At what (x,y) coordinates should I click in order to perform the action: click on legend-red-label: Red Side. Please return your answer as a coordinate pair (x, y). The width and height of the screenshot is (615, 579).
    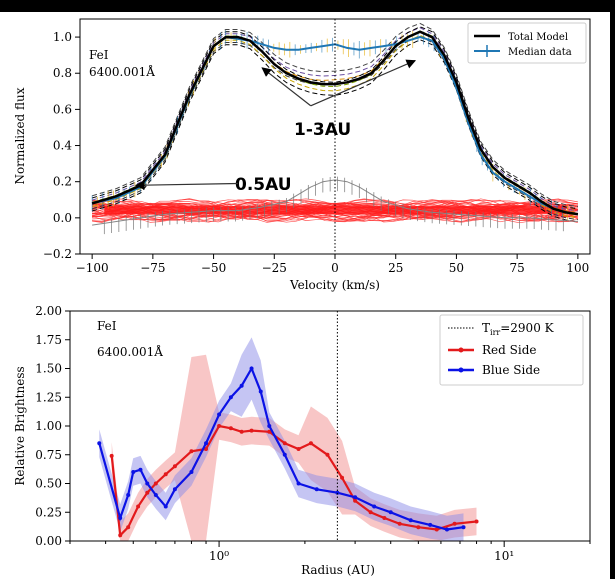
    Looking at the image, I should click on (509, 350).